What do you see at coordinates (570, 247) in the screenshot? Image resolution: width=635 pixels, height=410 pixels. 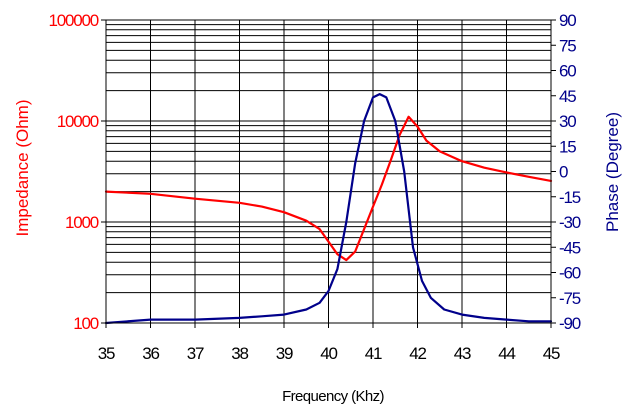 I see `right-tick-label: -45` at bounding box center [570, 247].